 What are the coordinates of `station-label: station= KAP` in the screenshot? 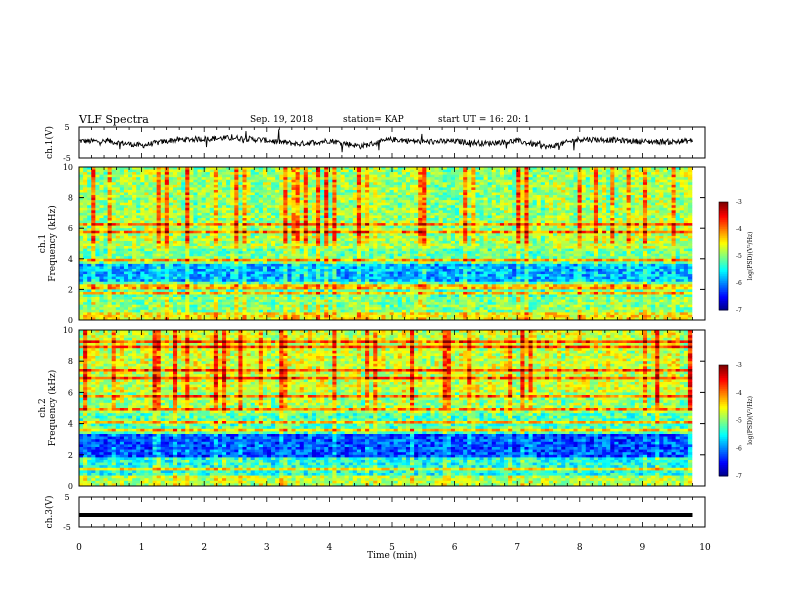 It's located at (373, 120).